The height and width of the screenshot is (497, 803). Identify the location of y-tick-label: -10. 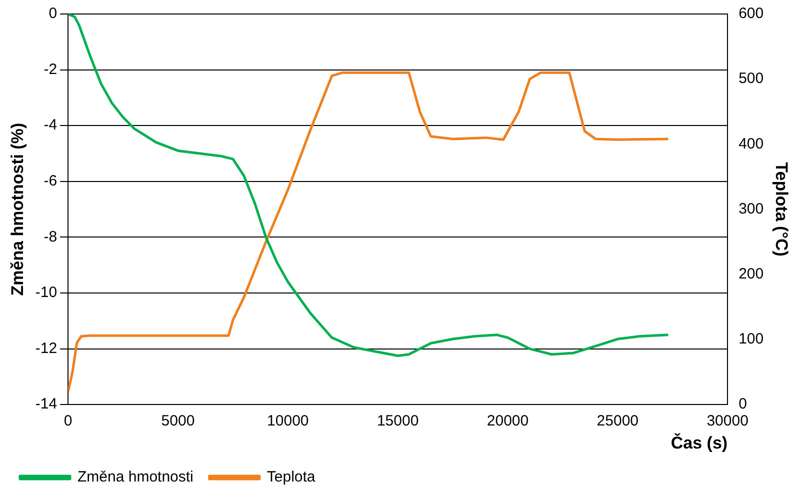
(46, 293).